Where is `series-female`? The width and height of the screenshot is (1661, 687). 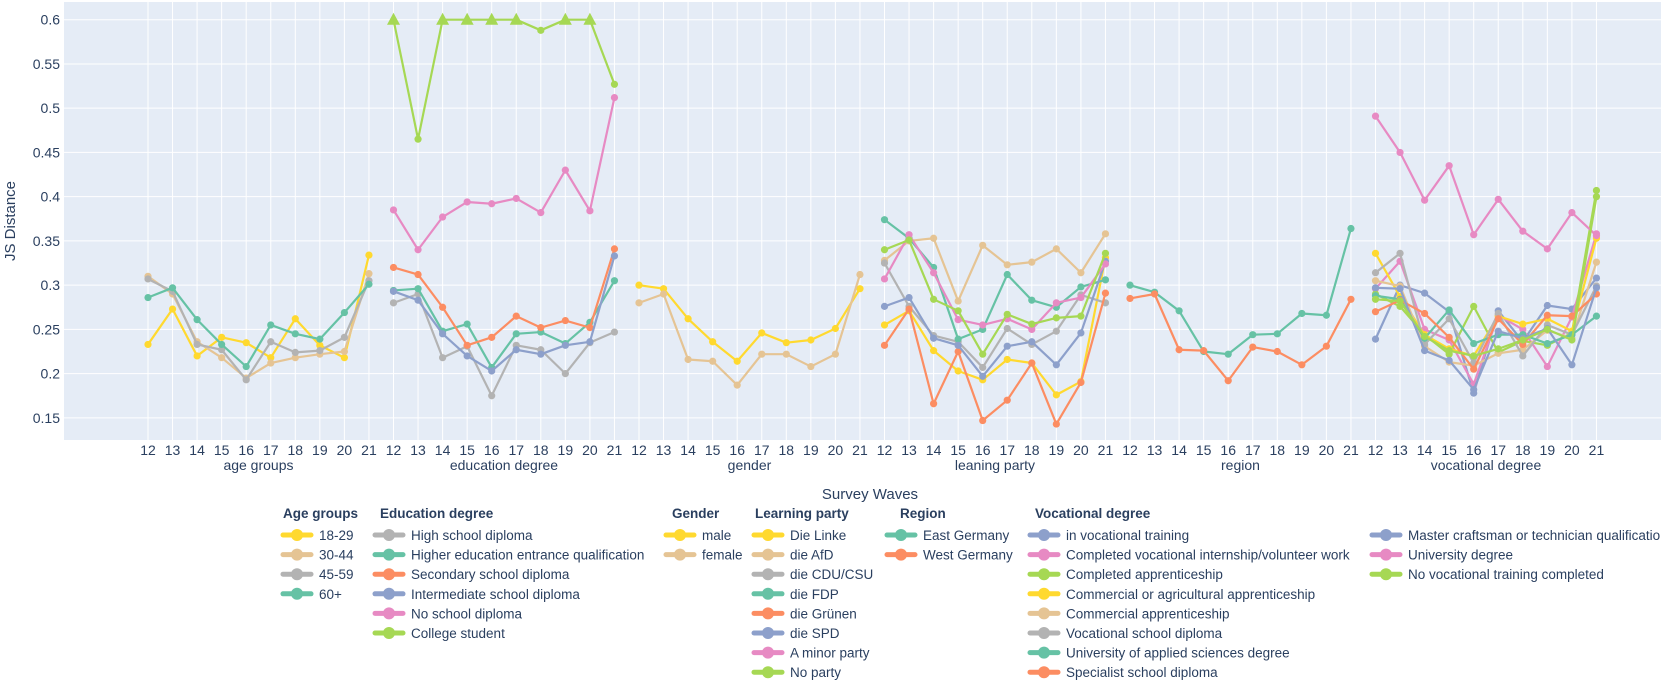 series-female is located at coordinates (749, 329).